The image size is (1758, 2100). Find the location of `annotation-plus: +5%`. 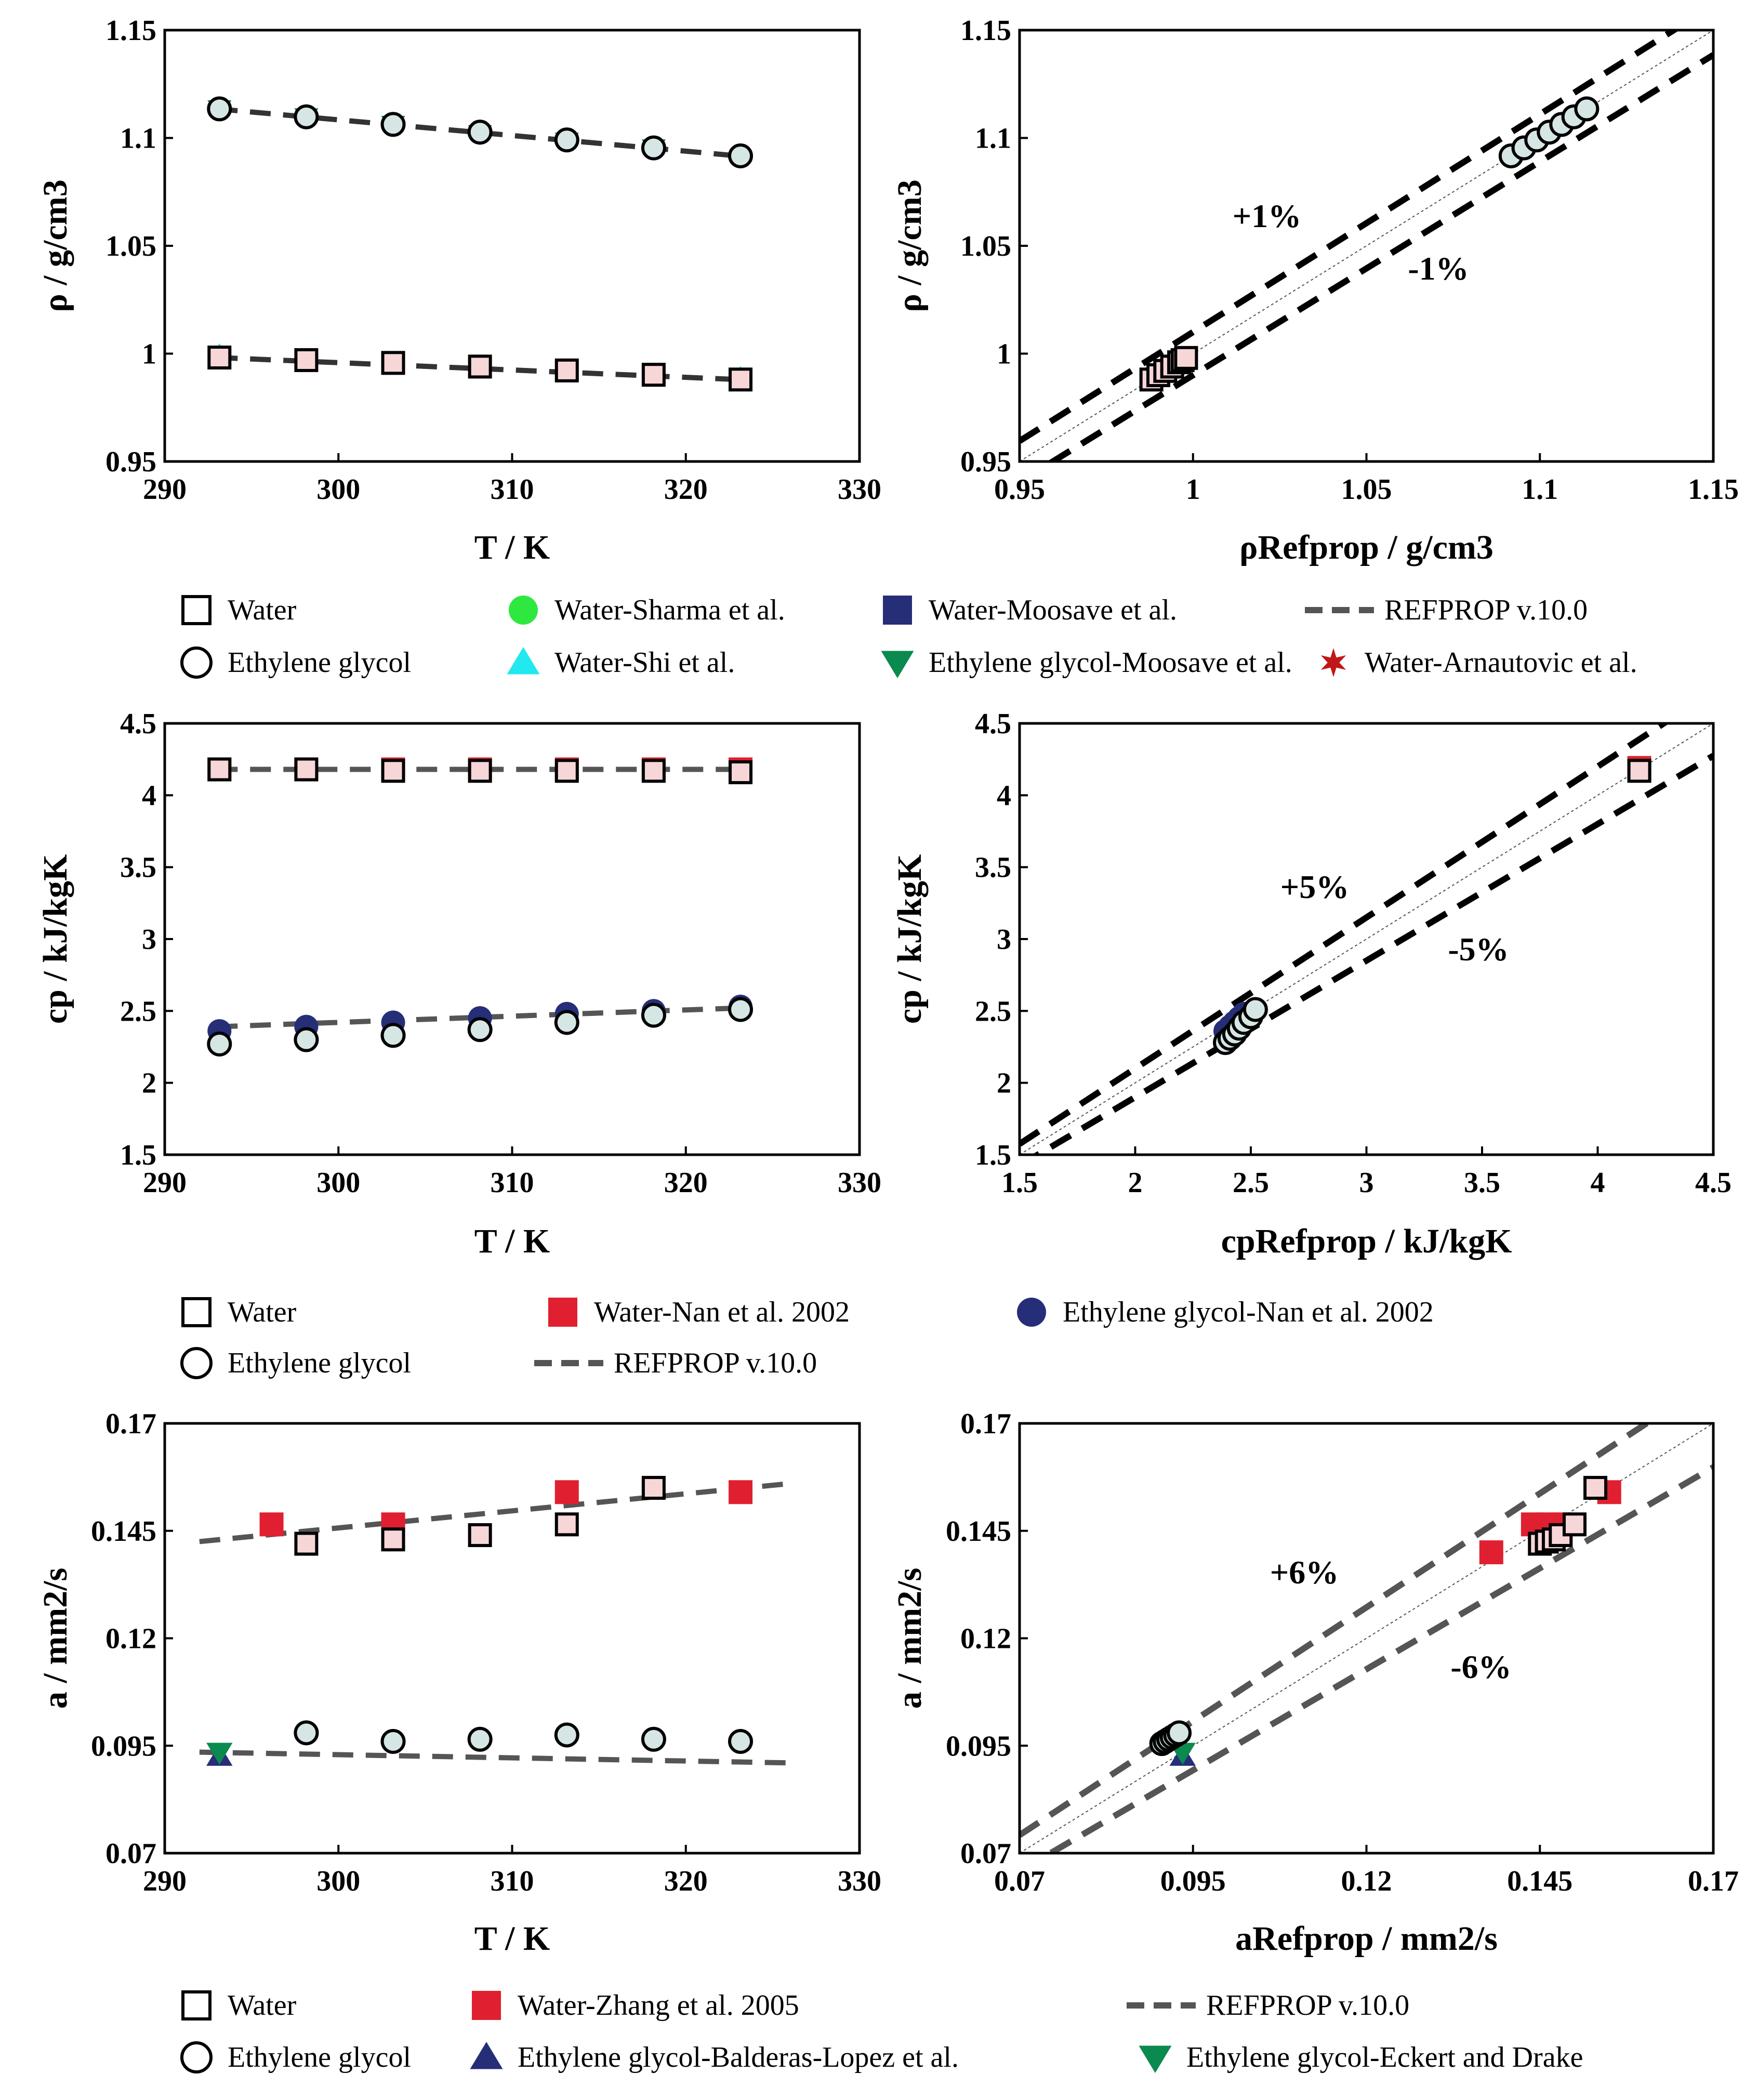

annotation-plus: +5% is located at coordinates (1314, 886).